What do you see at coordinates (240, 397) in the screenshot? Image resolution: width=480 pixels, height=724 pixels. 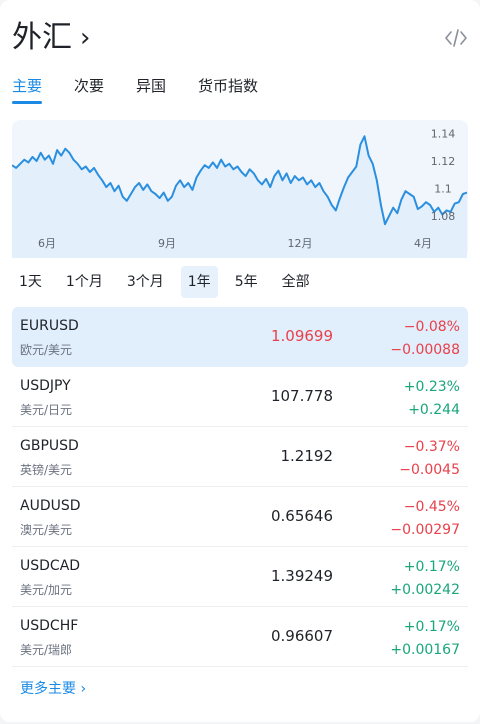 I see `pair-row-usdjpy: USDJPY 美元/日元 107.778 +0.23% +0.244` at bounding box center [240, 397].